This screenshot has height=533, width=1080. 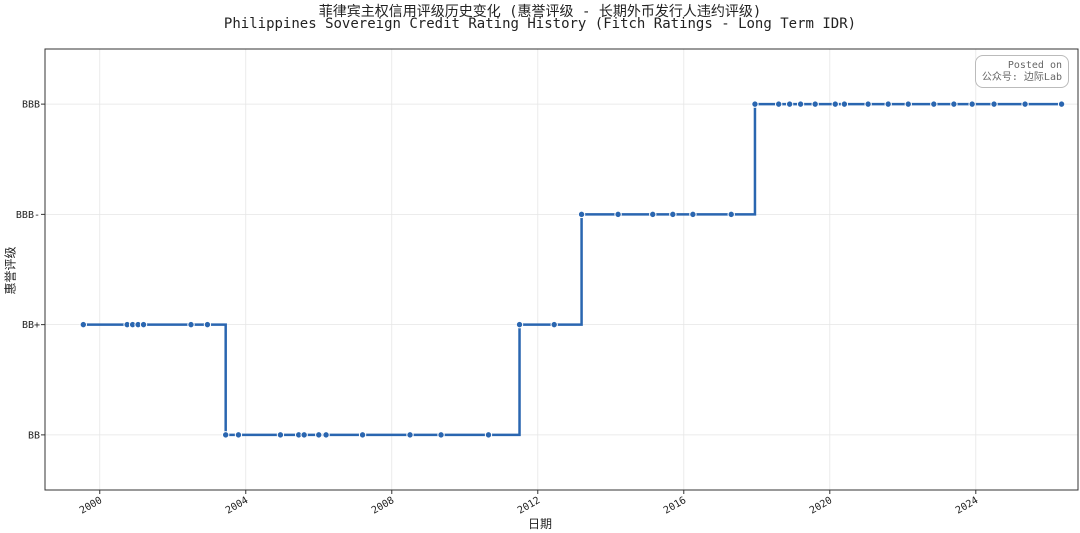 What do you see at coordinates (675, 506) in the screenshot?
I see `x-tick-label: 2016` at bounding box center [675, 506].